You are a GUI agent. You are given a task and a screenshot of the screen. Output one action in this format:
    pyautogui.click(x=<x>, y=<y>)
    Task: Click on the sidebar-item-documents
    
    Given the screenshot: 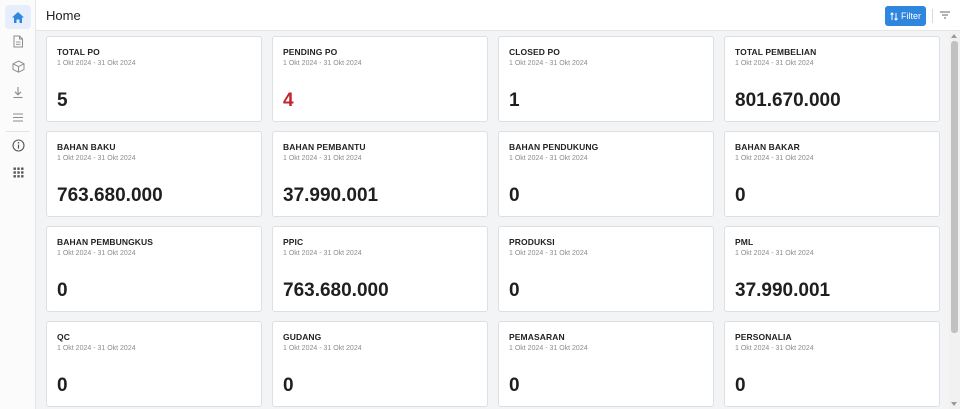 What is the action you would take?
    pyautogui.click(x=18, y=41)
    